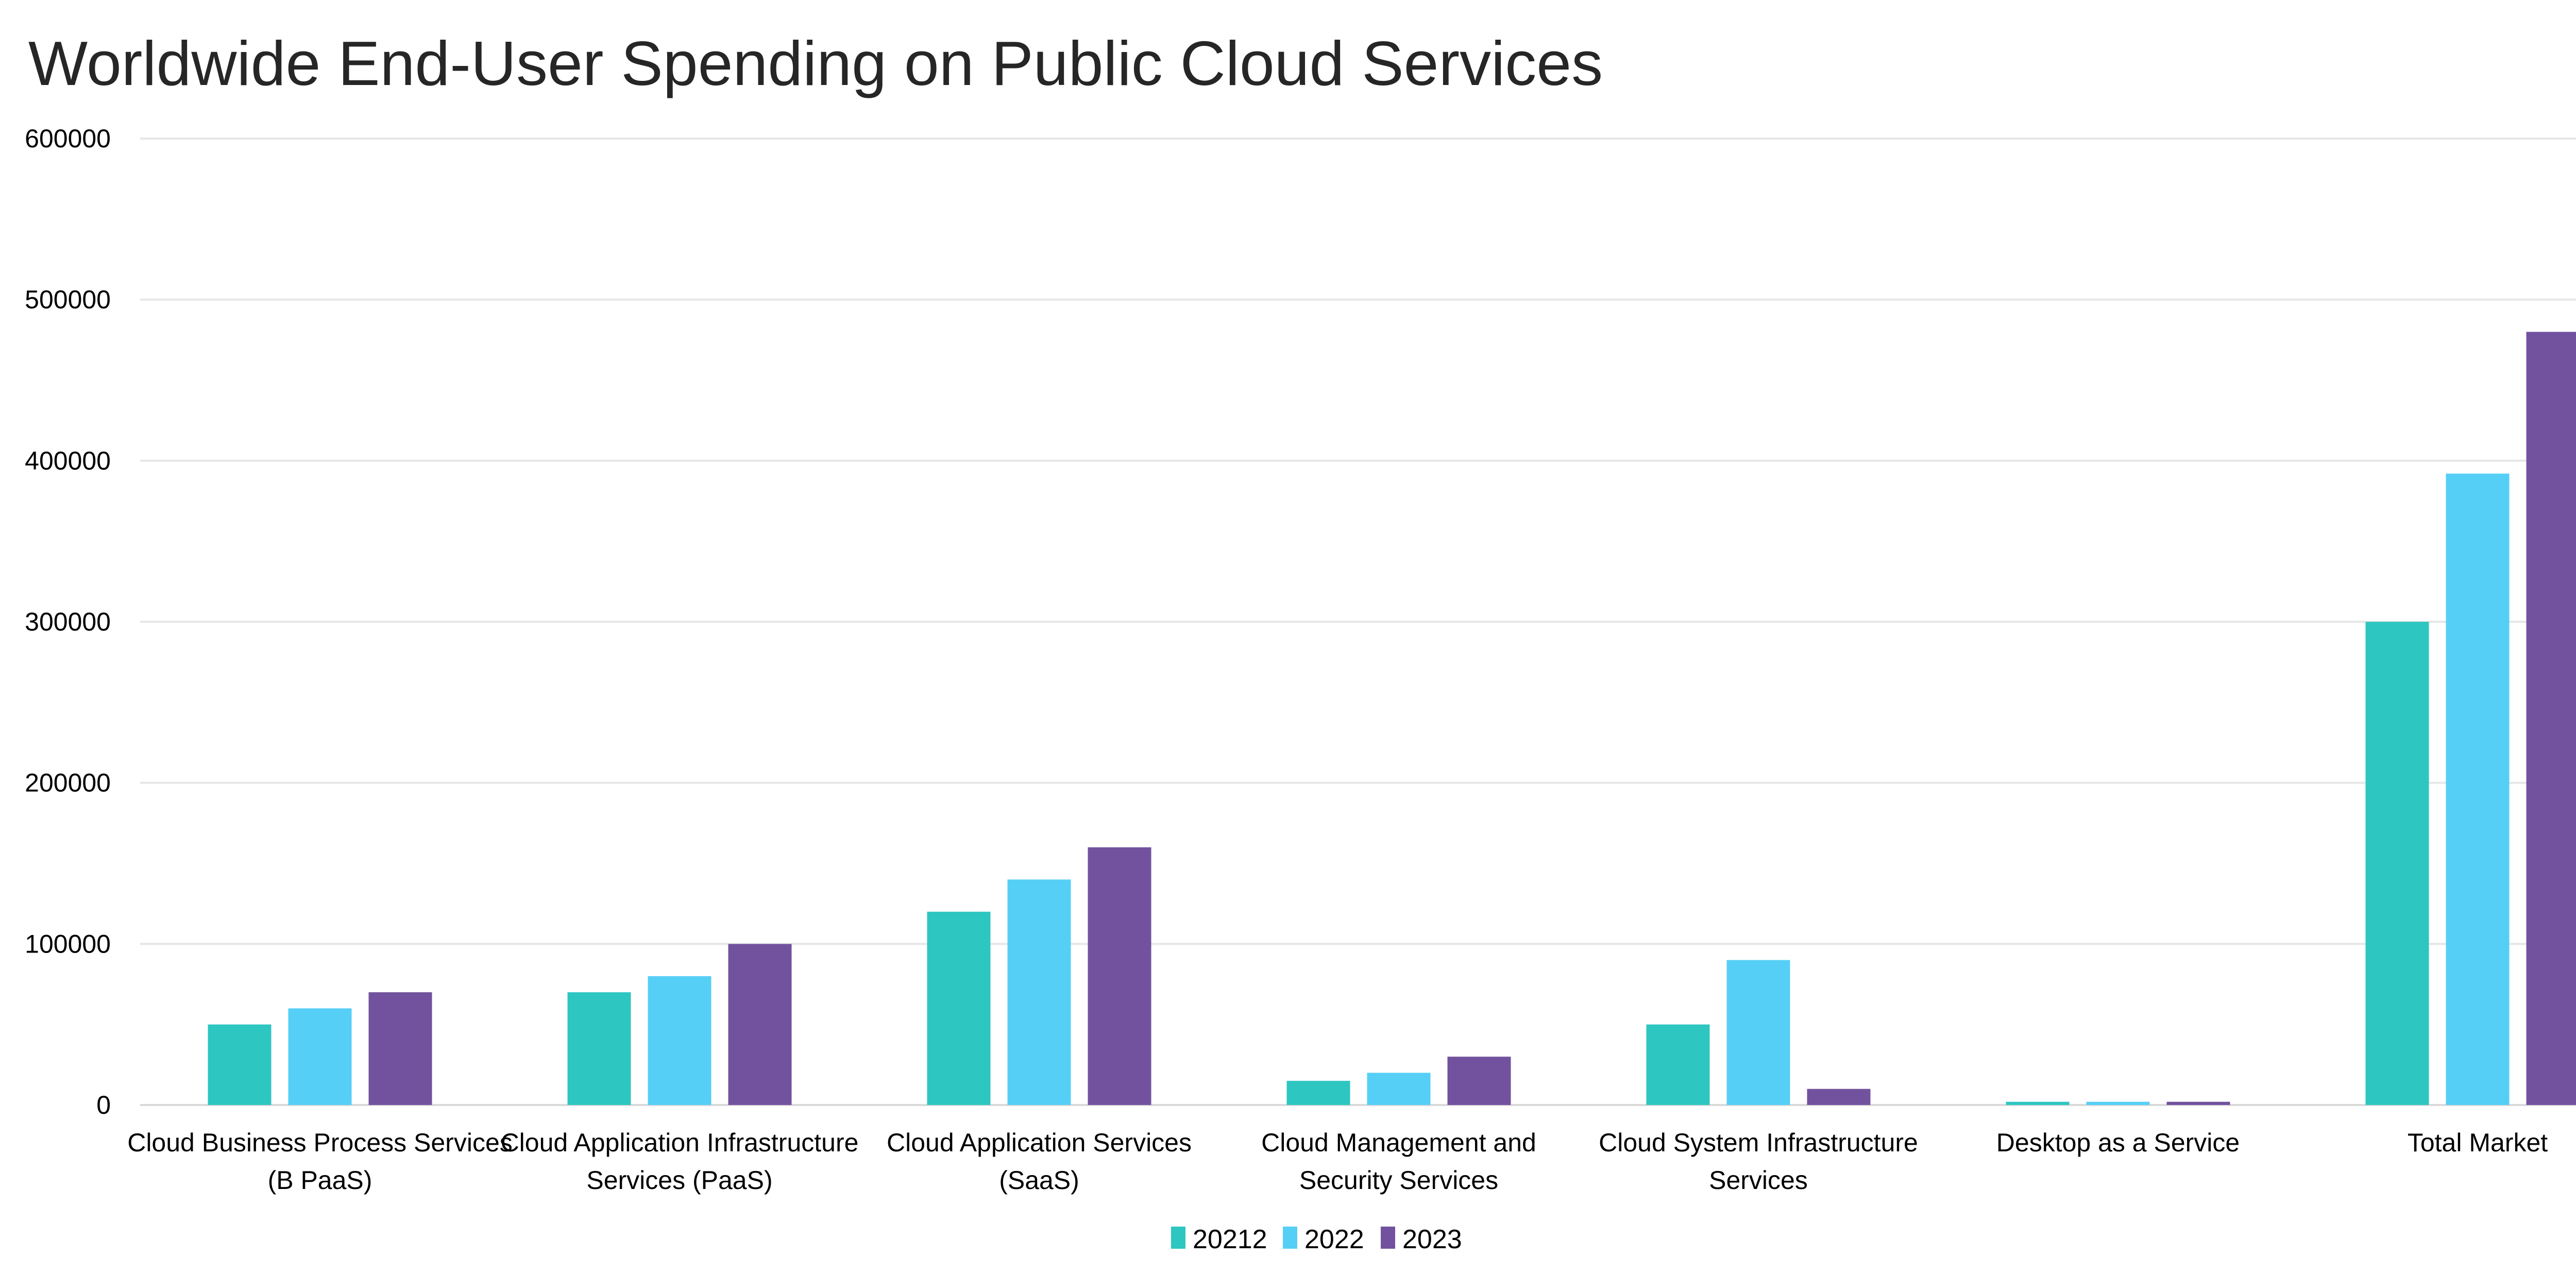  I want to click on x-category-label: Cloud System Infrastructure, so click(1758, 1142).